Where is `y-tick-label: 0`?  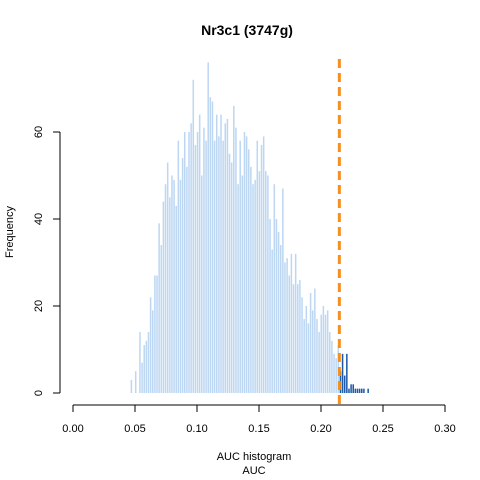 y-tick-label: 0 is located at coordinates (39, 393).